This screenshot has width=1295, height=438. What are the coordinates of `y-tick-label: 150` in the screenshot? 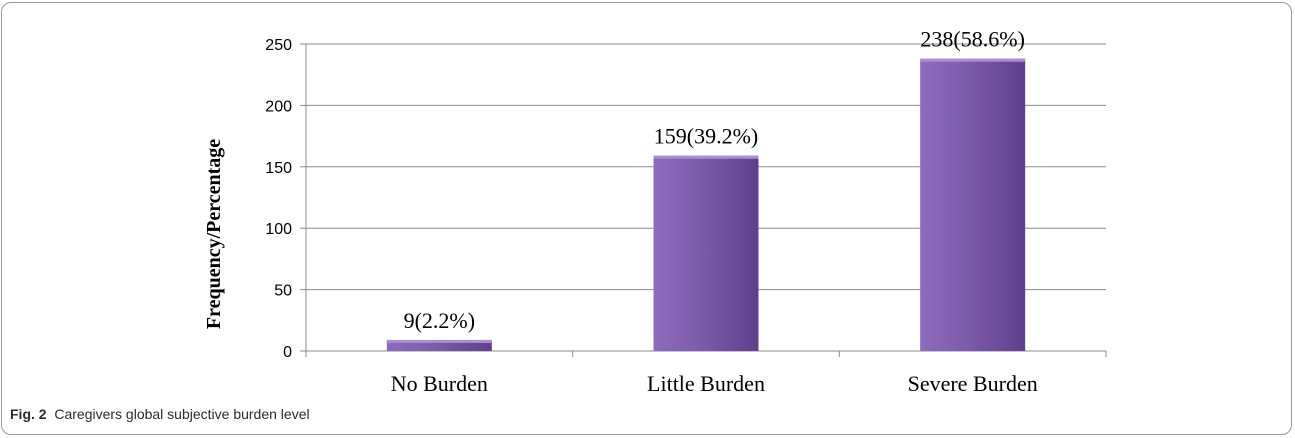 It's located at (278, 168).